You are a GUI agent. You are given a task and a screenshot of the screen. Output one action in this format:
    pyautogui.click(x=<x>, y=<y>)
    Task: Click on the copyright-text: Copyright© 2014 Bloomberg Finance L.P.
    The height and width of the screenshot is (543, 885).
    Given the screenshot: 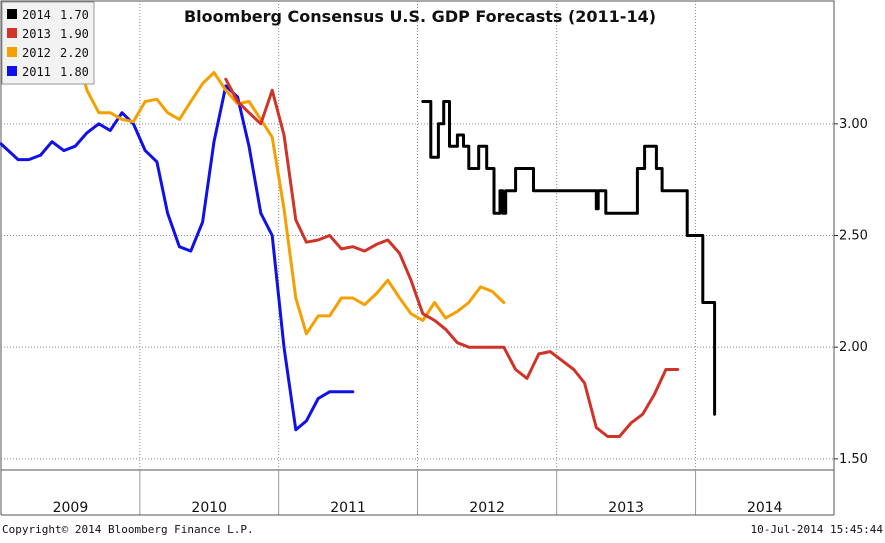 What is the action you would take?
    pyautogui.click(x=128, y=529)
    